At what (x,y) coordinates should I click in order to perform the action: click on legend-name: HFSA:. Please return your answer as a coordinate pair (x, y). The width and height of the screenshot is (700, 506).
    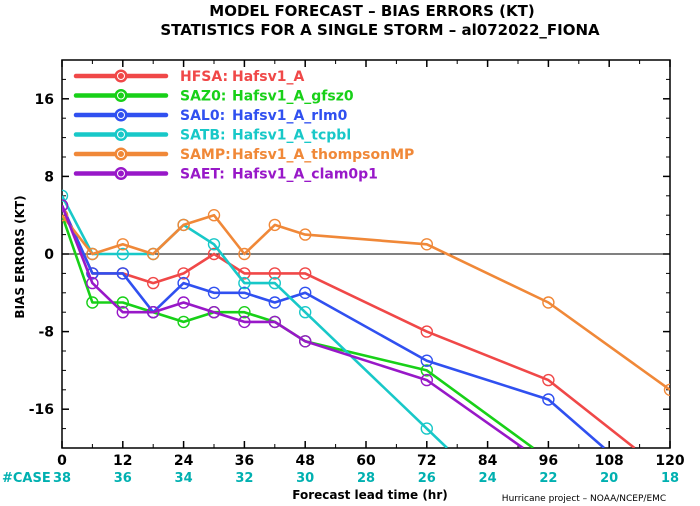
    Looking at the image, I should click on (204, 77).